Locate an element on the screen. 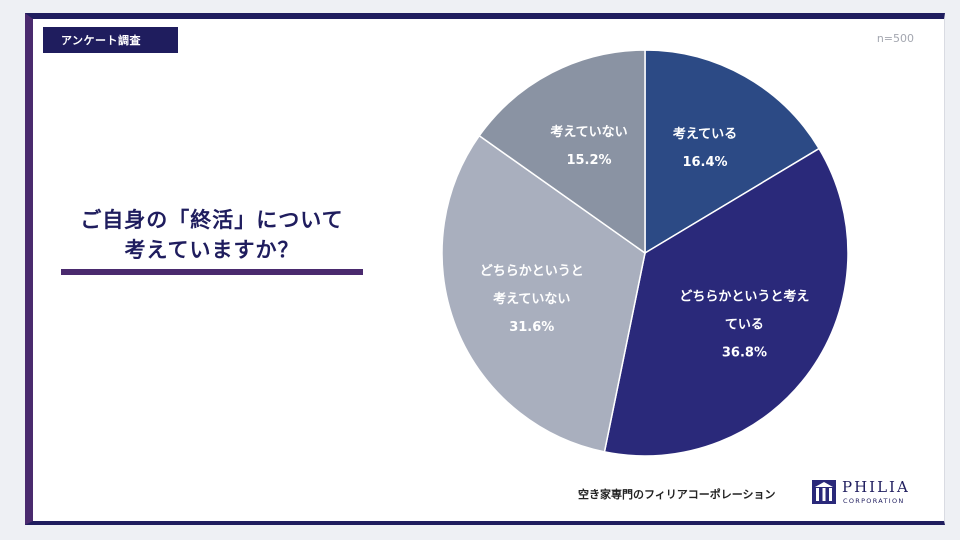 The height and width of the screenshot is (540, 960). question-line-2: 考えていますか？ is located at coordinates (212, 250).